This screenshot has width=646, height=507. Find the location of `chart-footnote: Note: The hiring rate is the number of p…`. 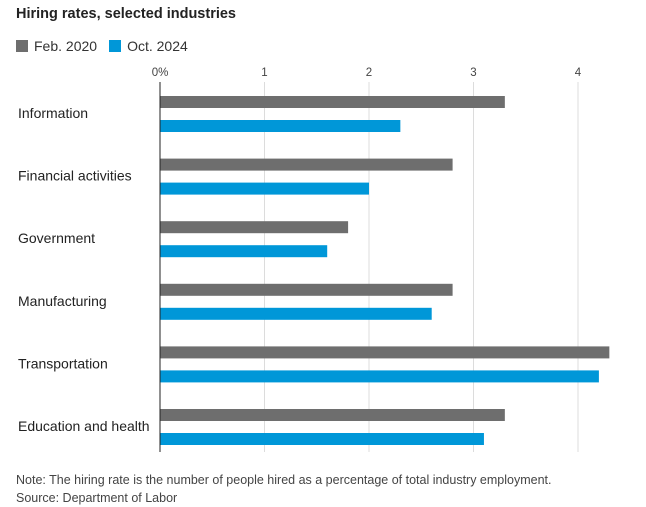

chart-footnote: Note: The hiring rate is the number of p… is located at coordinates (284, 489).